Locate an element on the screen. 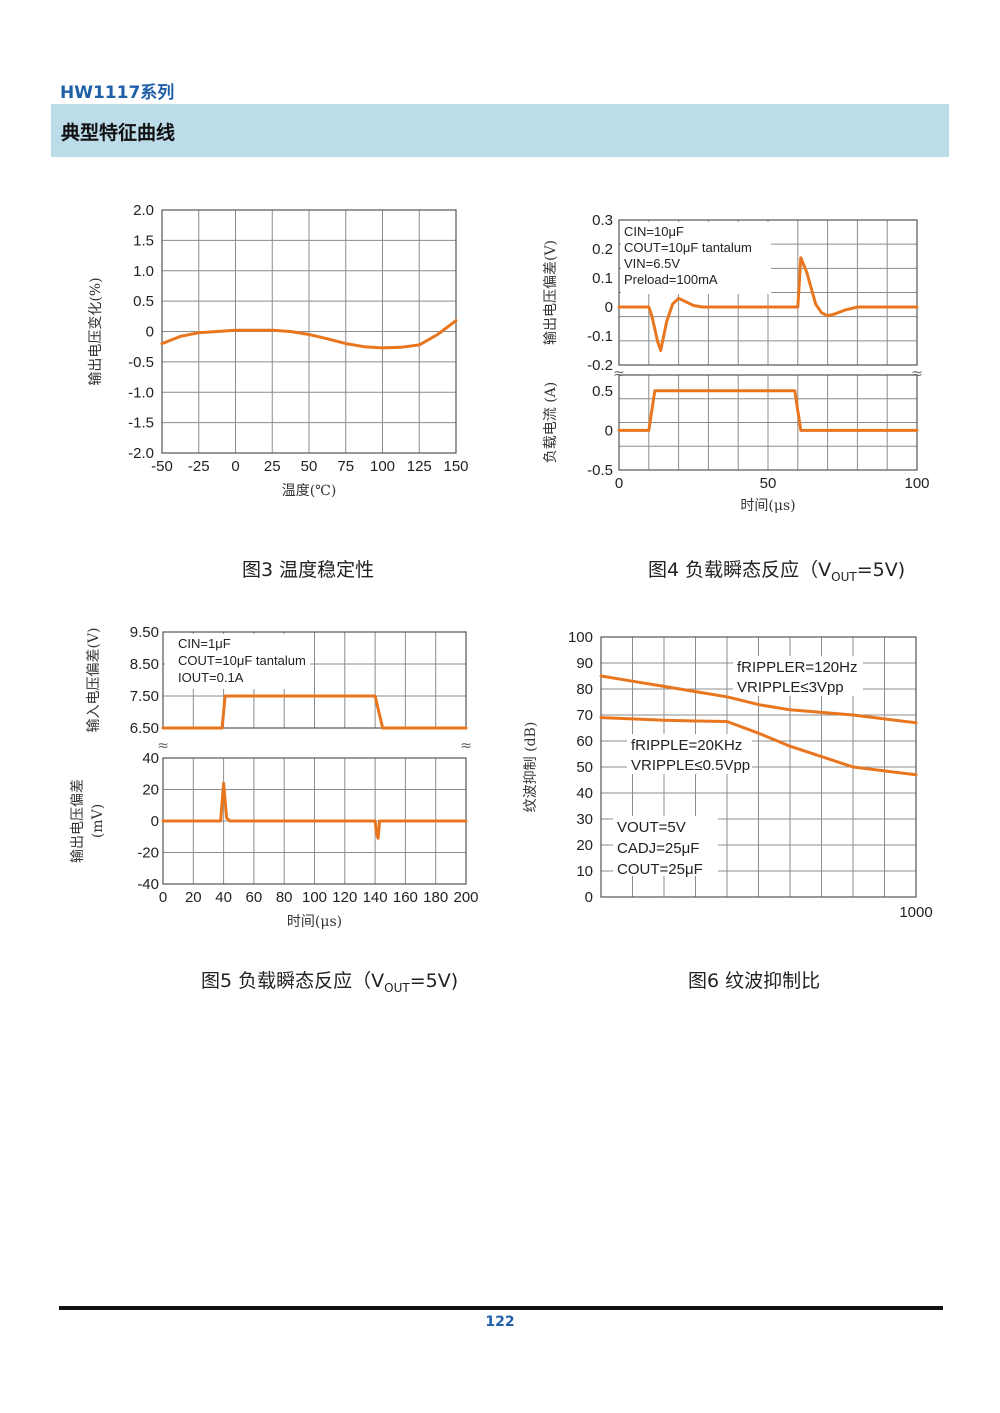 The height and width of the screenshot is (1413, 1000). fig6-y-tick-label: 70 is located at coordinates (584, 715).